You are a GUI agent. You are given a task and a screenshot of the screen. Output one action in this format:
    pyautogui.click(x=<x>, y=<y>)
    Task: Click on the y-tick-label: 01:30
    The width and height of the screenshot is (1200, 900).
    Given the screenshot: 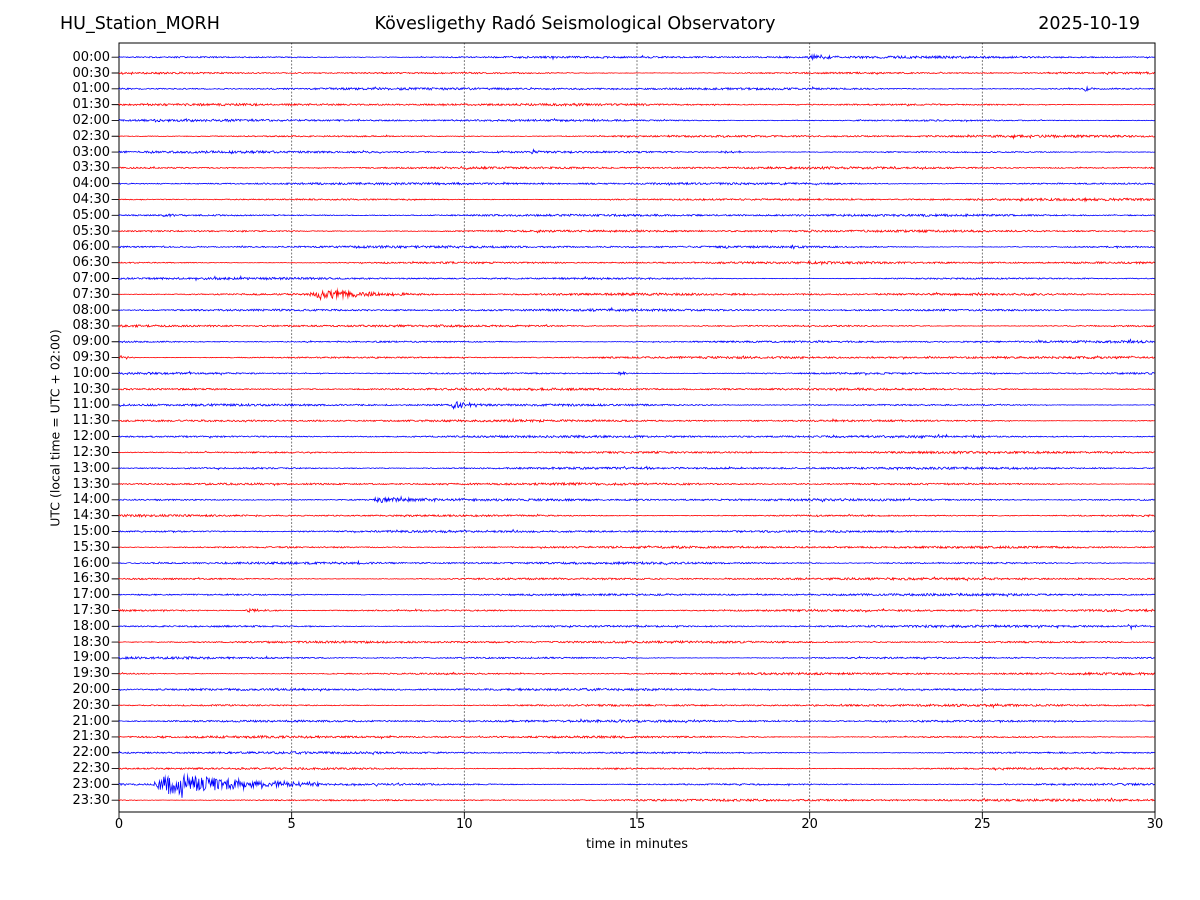 What is the action you would take?
    pyautogui.click(x=91, y=105)
    